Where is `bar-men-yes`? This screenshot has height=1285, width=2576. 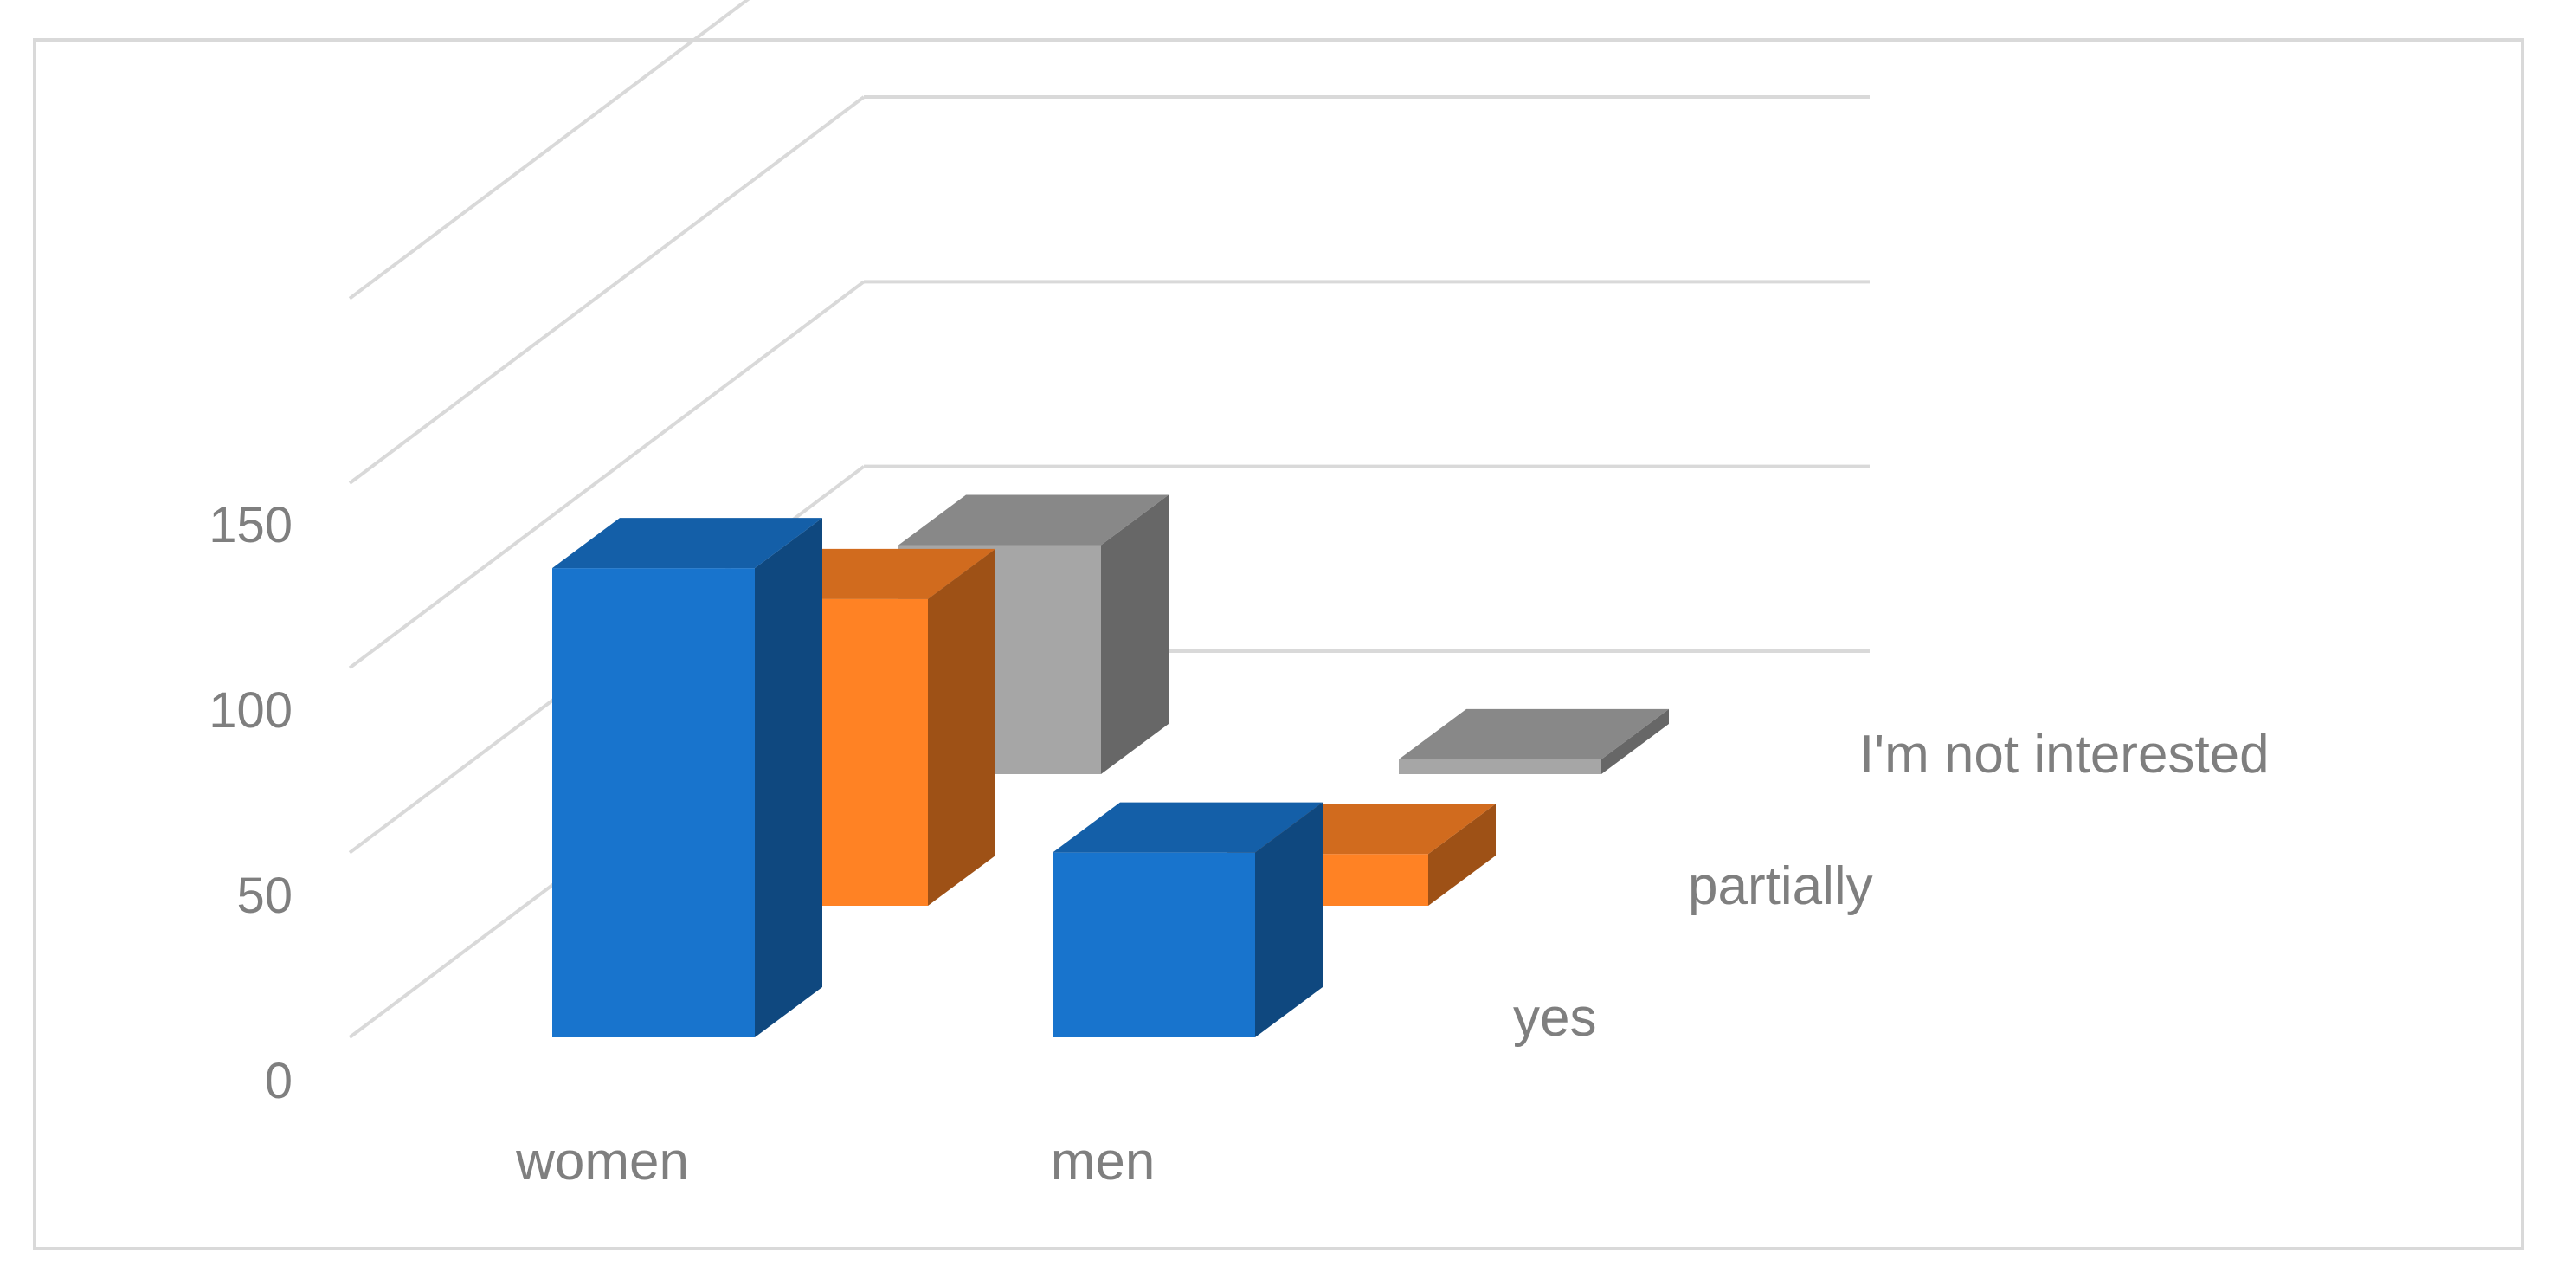 bar-men-yes is located at coordinates (1188, 919).